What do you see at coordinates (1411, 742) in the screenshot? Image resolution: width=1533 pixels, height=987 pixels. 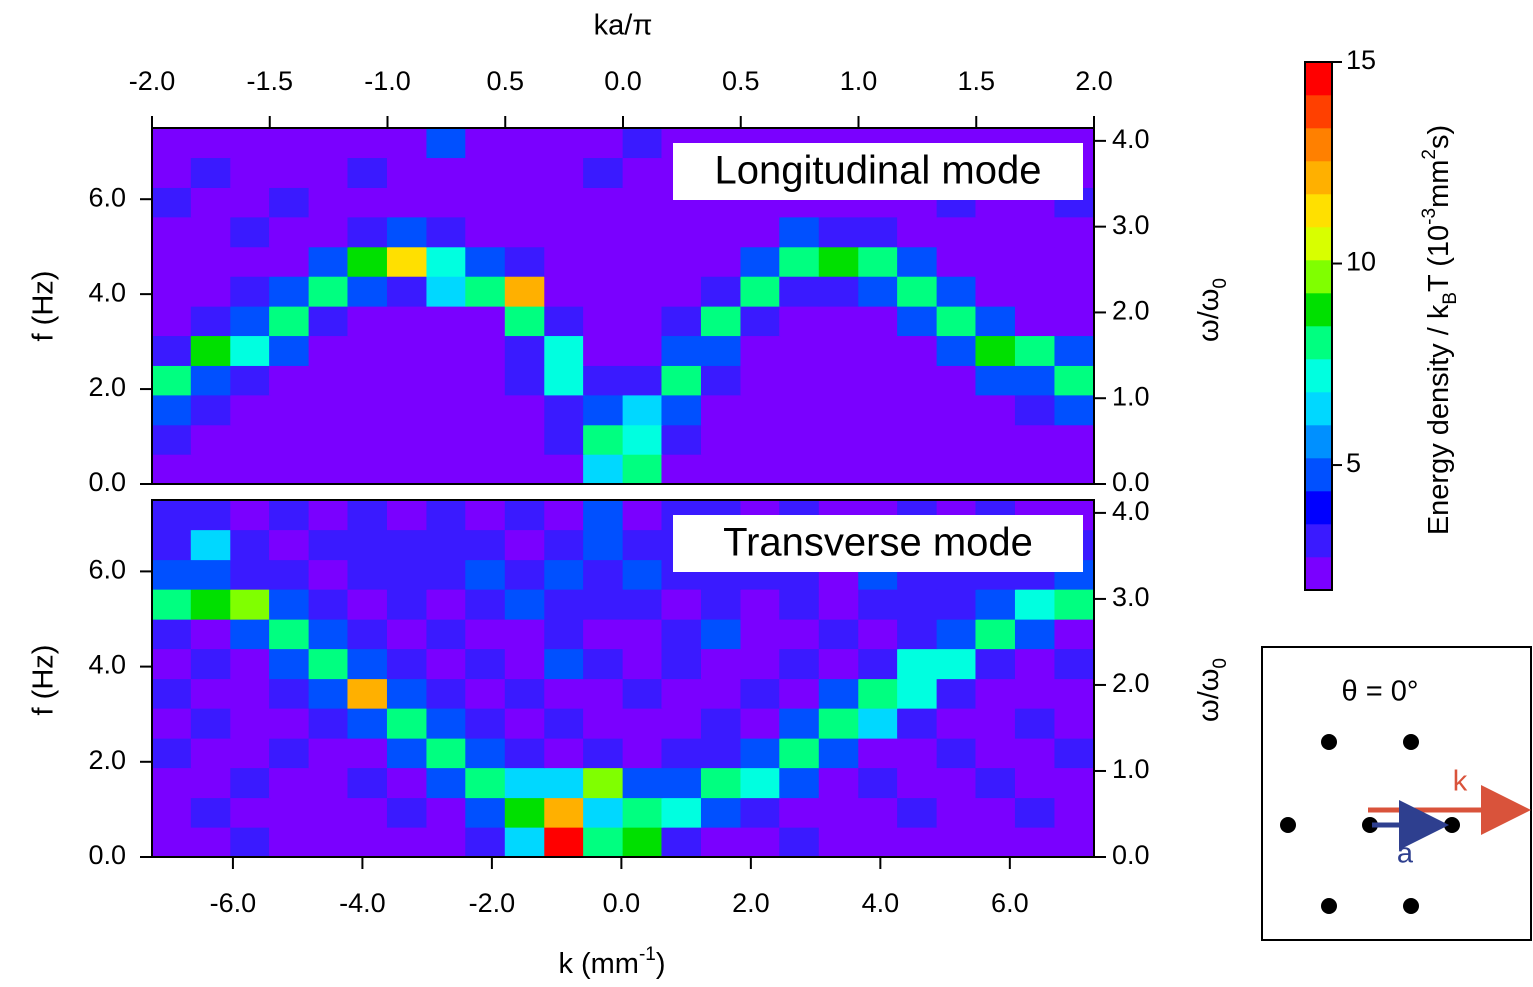 I see `lattice-dot` at bounding box center [1411, 742].